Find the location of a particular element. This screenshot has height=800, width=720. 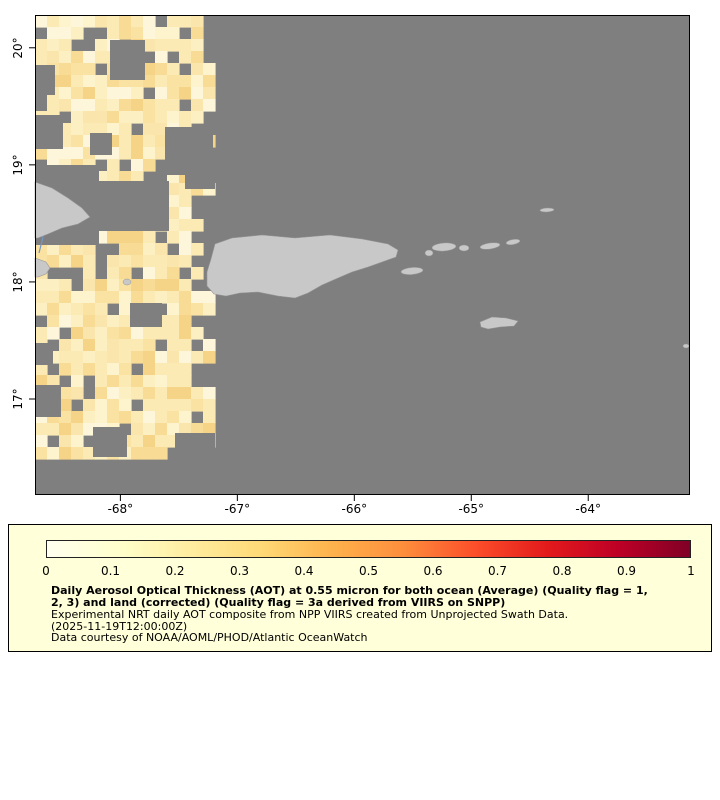

island-culebra is located at coordinates (429, 253).